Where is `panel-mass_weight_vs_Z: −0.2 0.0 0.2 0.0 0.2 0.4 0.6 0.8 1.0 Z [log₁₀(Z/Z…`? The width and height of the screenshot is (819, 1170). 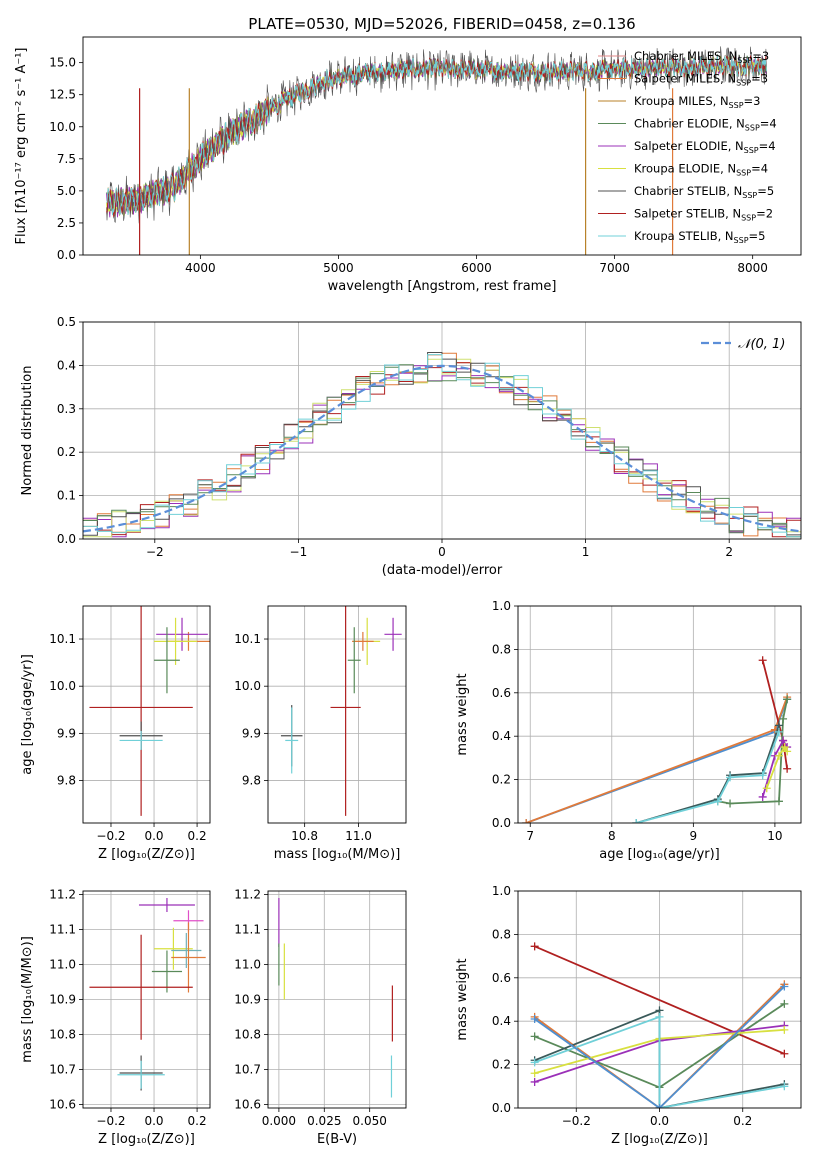 panel-mass_weight_vs_Z: −0.2 0.0 0.2 0.0 0.2 0.4 0.6 0.8 1.0 Z [log₁₀(Z/Z… is located at coordinates (628, 1015).